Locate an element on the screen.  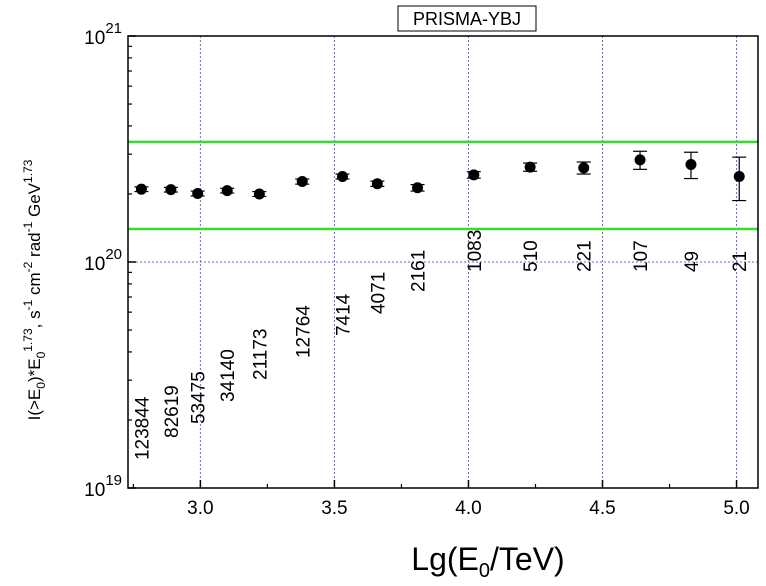
x-tick-label: 3.0 is located at coordinates (200, 508).